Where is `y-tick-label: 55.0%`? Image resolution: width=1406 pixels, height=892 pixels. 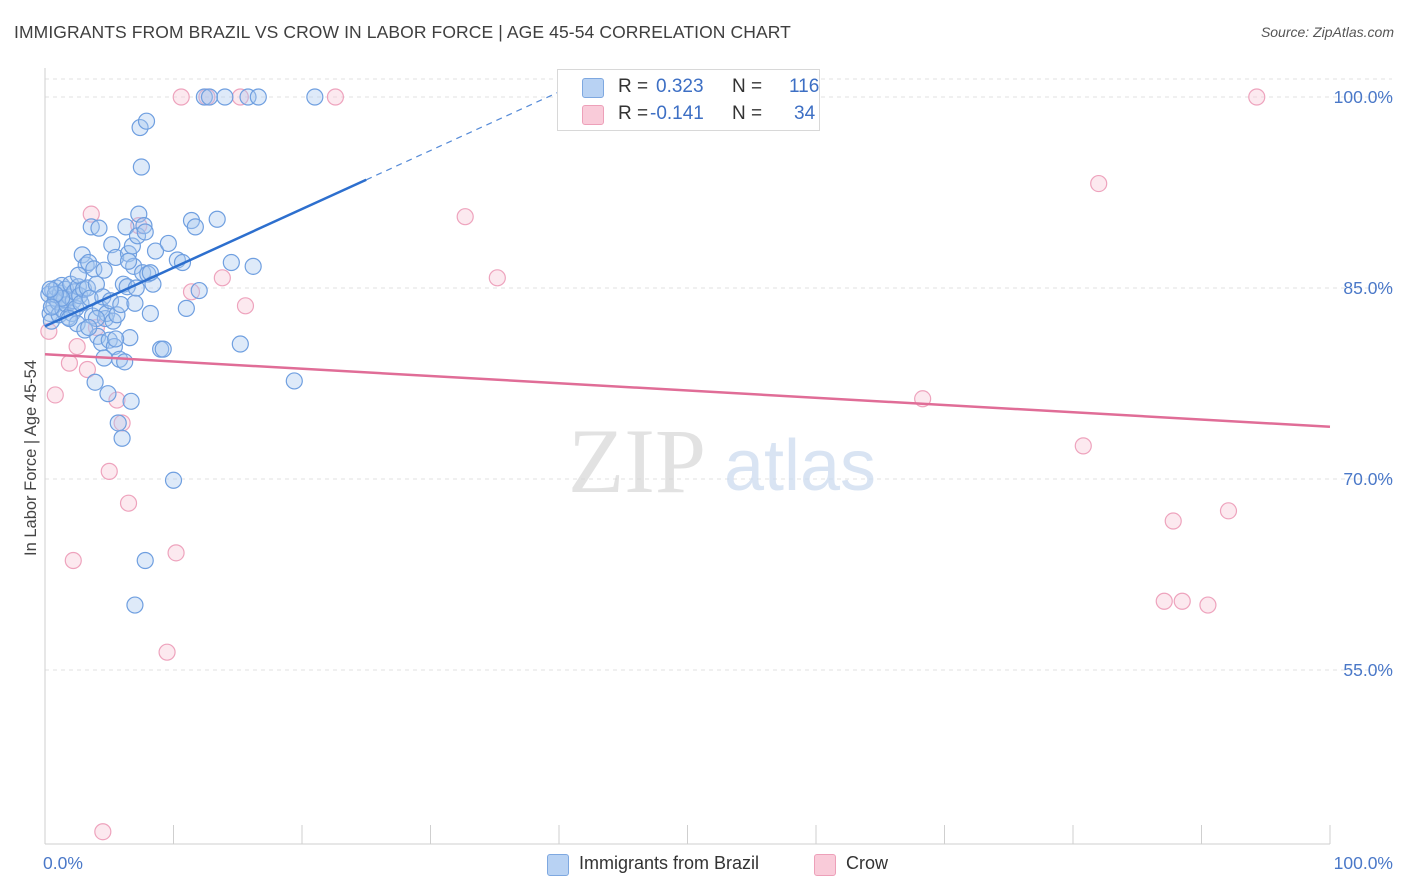 y-tick-label: 55.0% is located at coordinates (1368, 670).